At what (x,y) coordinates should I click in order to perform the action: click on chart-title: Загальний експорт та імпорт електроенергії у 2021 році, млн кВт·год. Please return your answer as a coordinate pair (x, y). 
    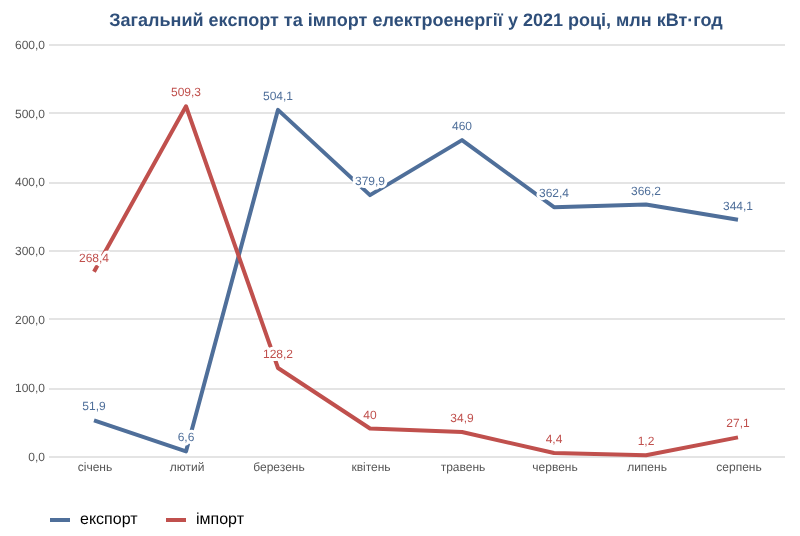
    Looking at the image, I should click on (416, 20).